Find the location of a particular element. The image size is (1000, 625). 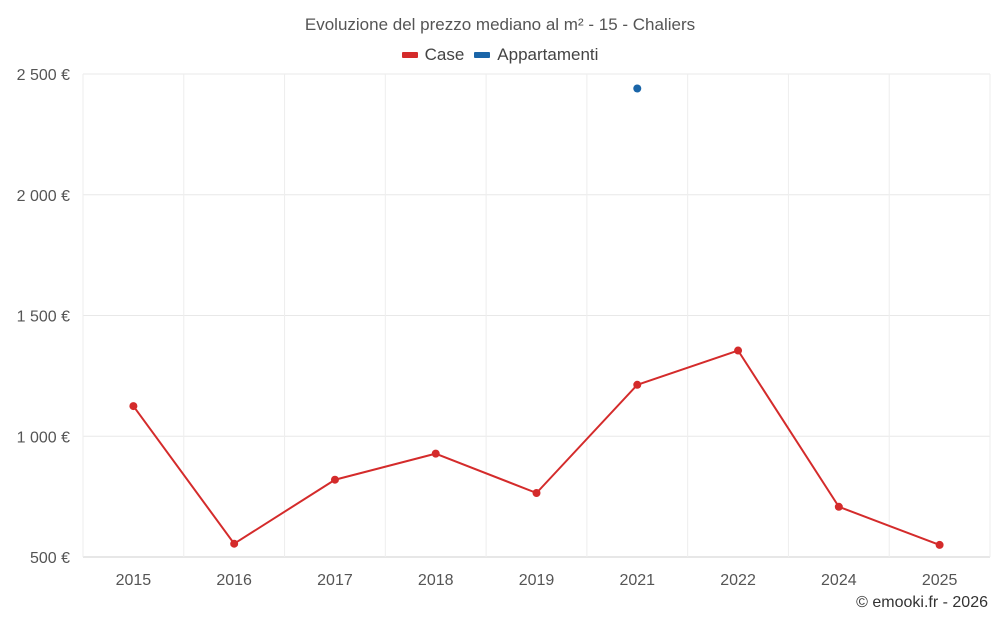

y-tick-label: 2 500 € is located at coordinates (43, 75).